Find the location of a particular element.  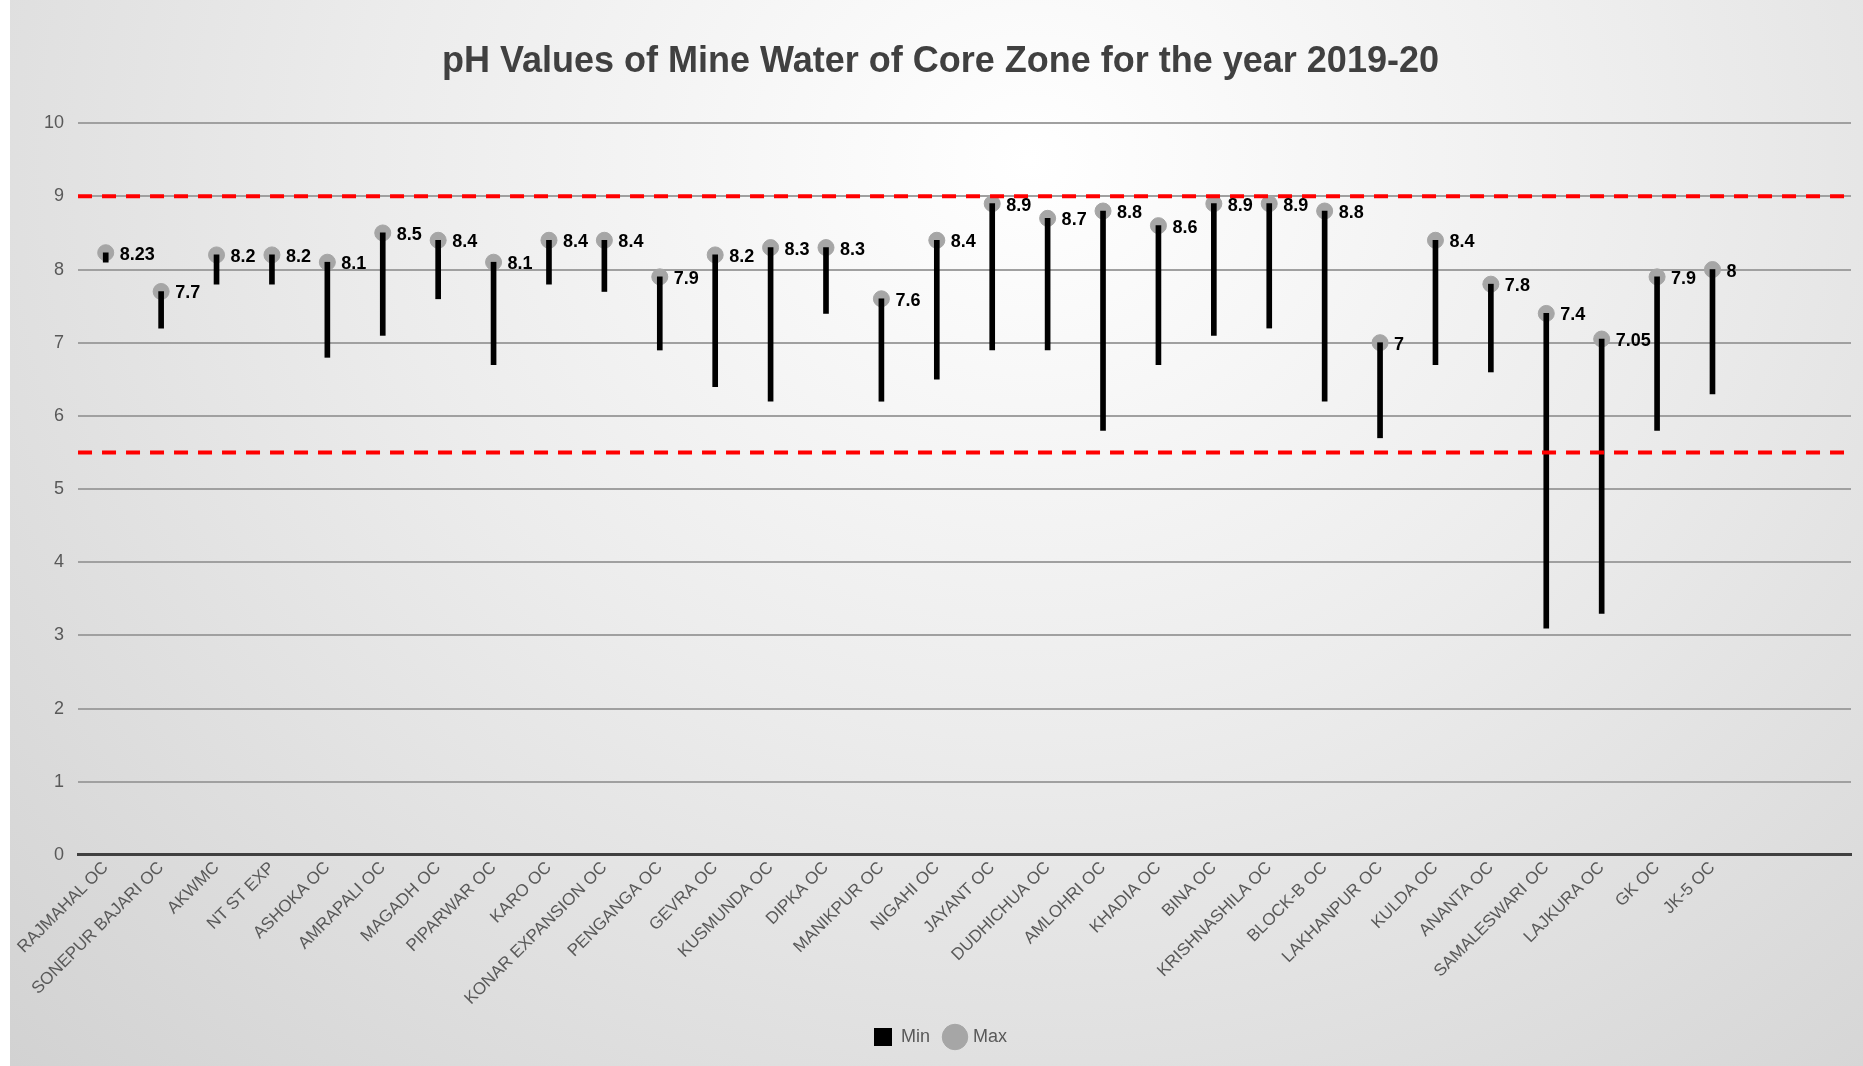

legend-label: Max is located at coordinates (990, 1035).